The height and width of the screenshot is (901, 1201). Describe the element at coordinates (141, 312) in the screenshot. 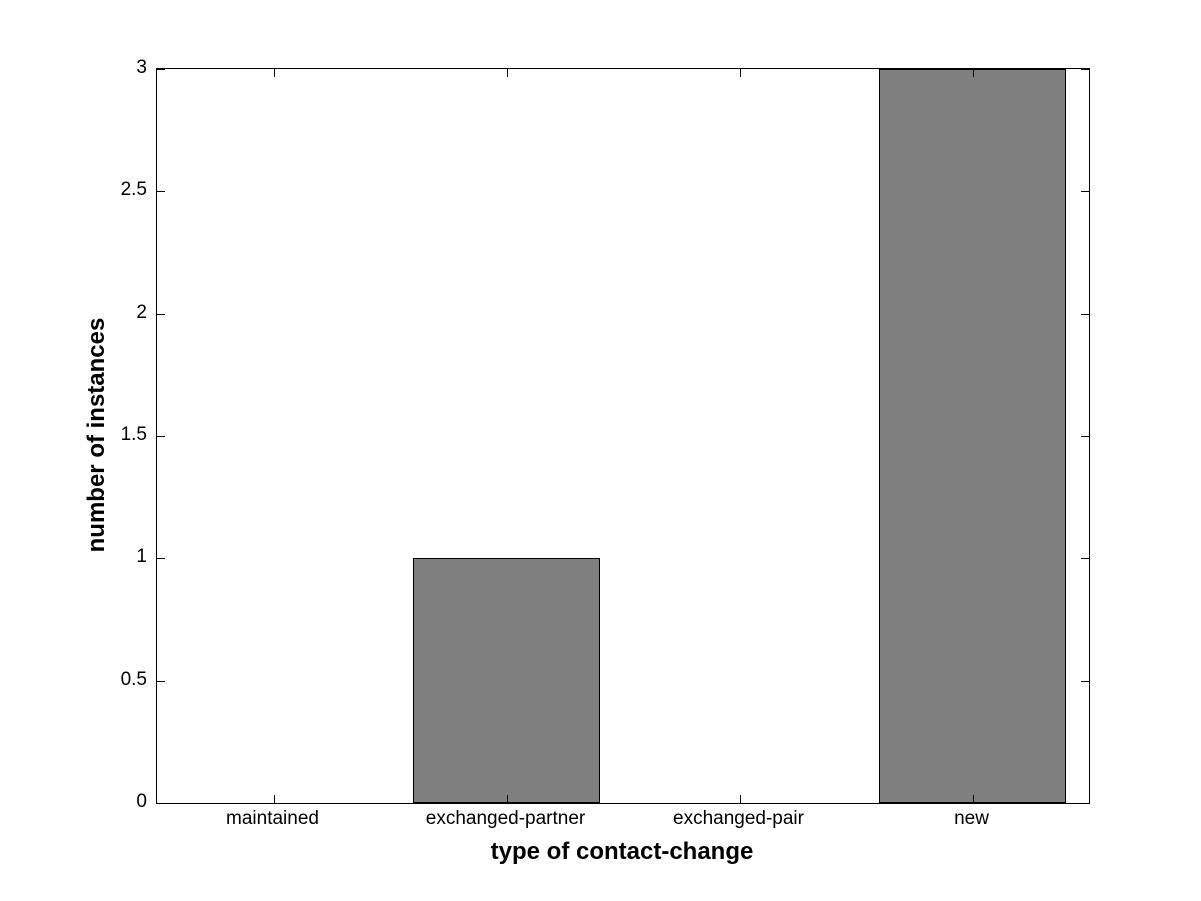

I see `y-tick-label: 2` at that location.